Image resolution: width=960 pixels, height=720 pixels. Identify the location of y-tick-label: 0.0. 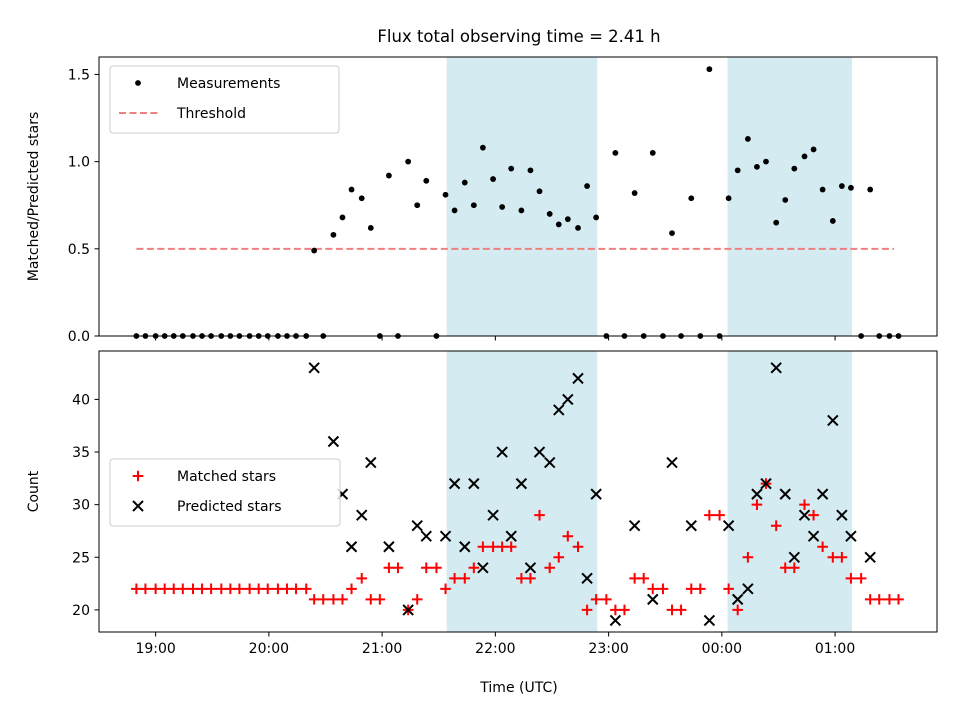
(79, 337).